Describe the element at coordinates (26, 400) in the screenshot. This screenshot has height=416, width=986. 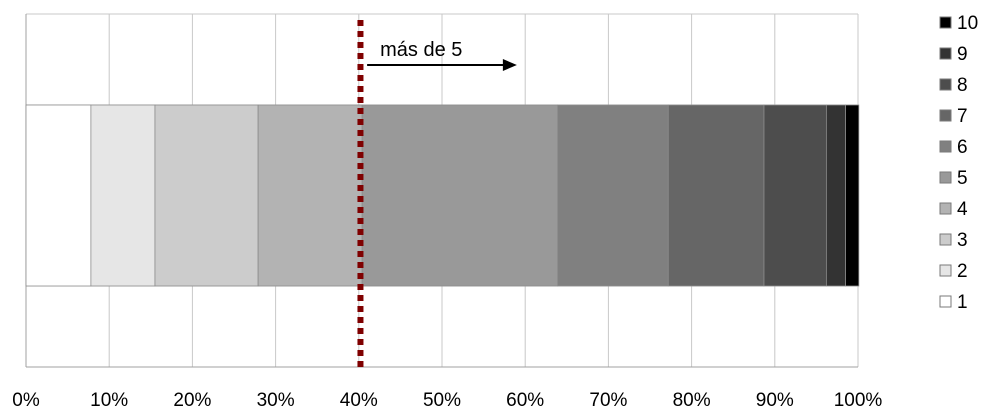
I see `x-tick-label: 0%` at that location.